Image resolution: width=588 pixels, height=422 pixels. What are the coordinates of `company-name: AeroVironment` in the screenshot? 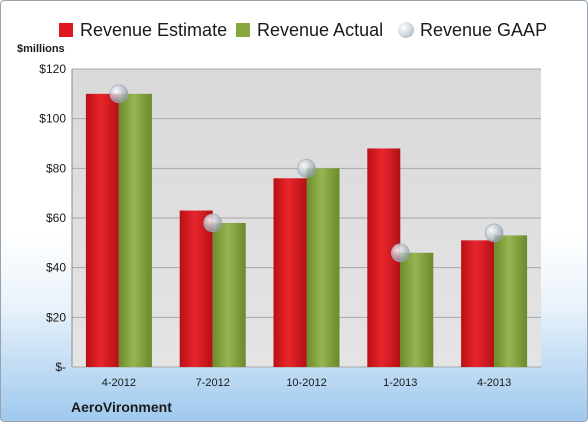 It's located at (121, 407).